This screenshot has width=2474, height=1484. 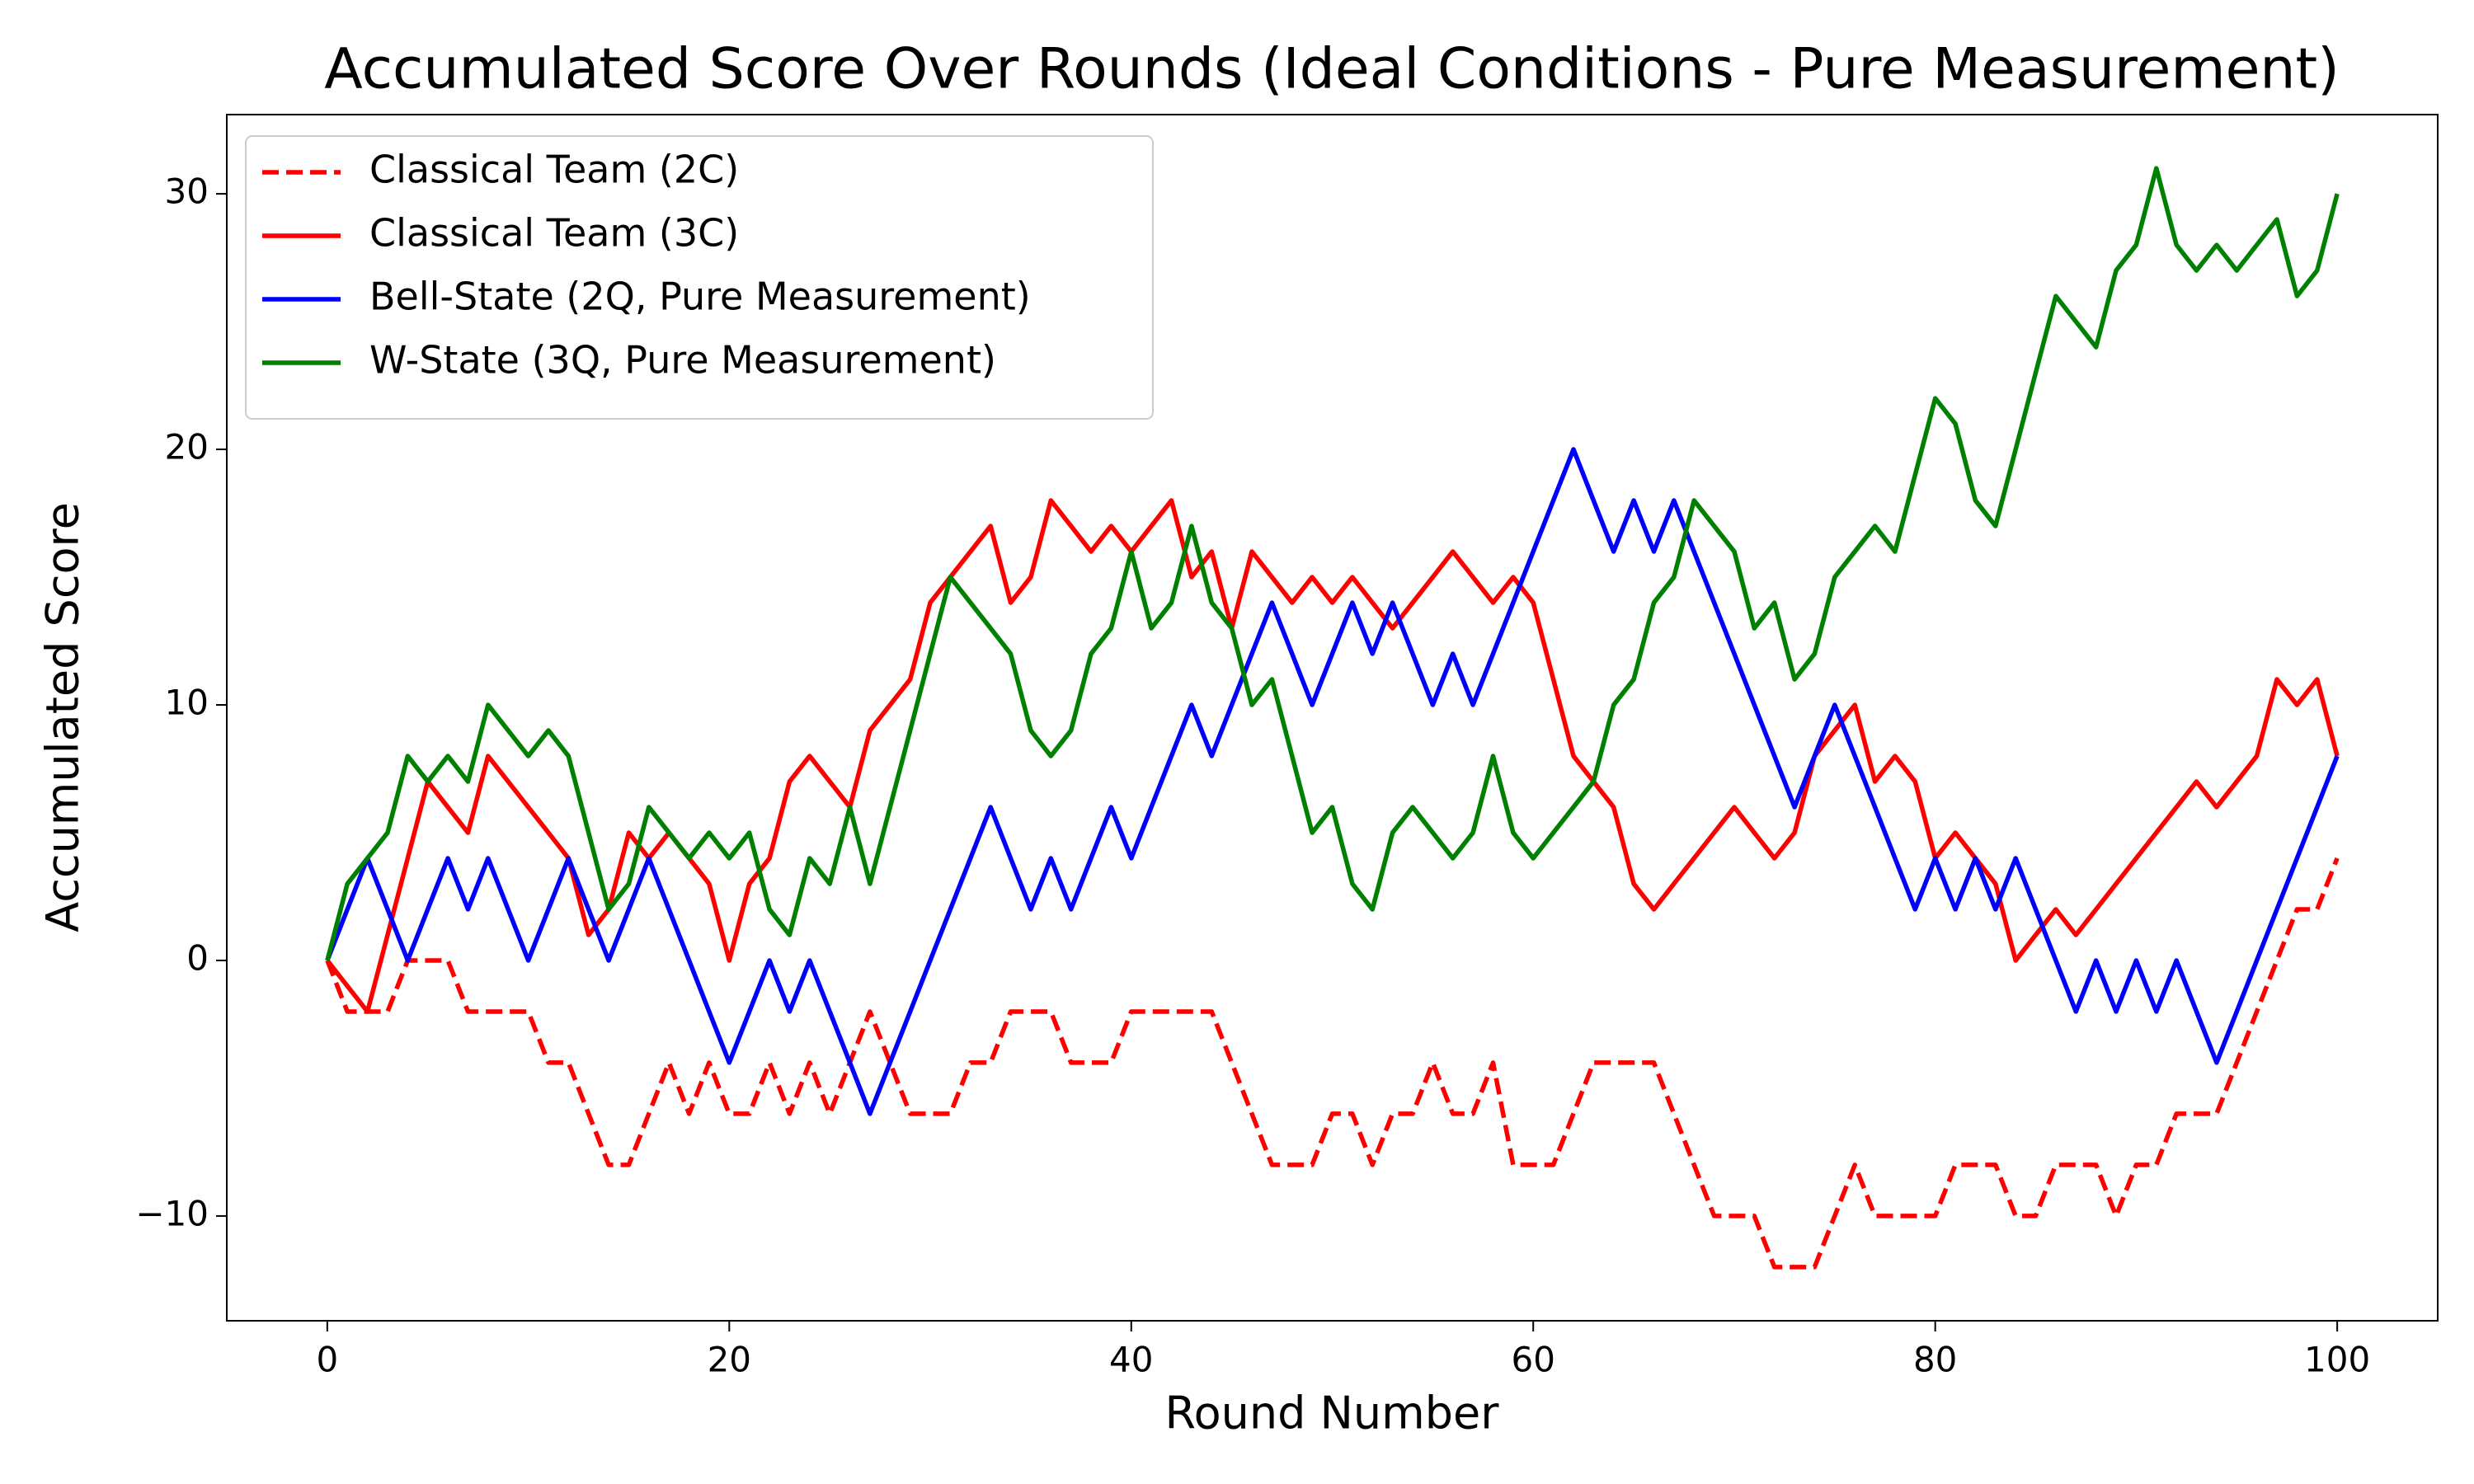 I want to click on x-tick-label: 60, so click(x=1533, y=1360).